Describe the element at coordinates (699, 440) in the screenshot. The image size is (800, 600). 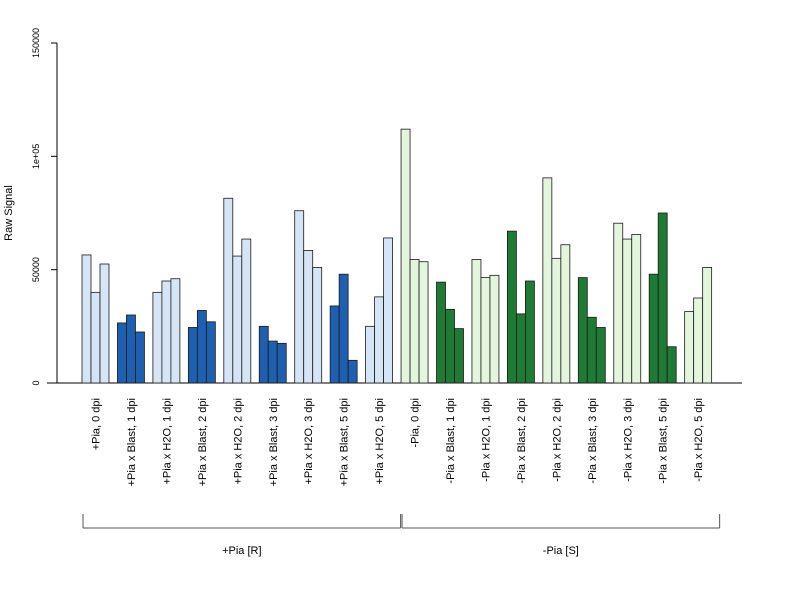
I see `category-label: -Pia x H2O, 5 dpi` at that location.